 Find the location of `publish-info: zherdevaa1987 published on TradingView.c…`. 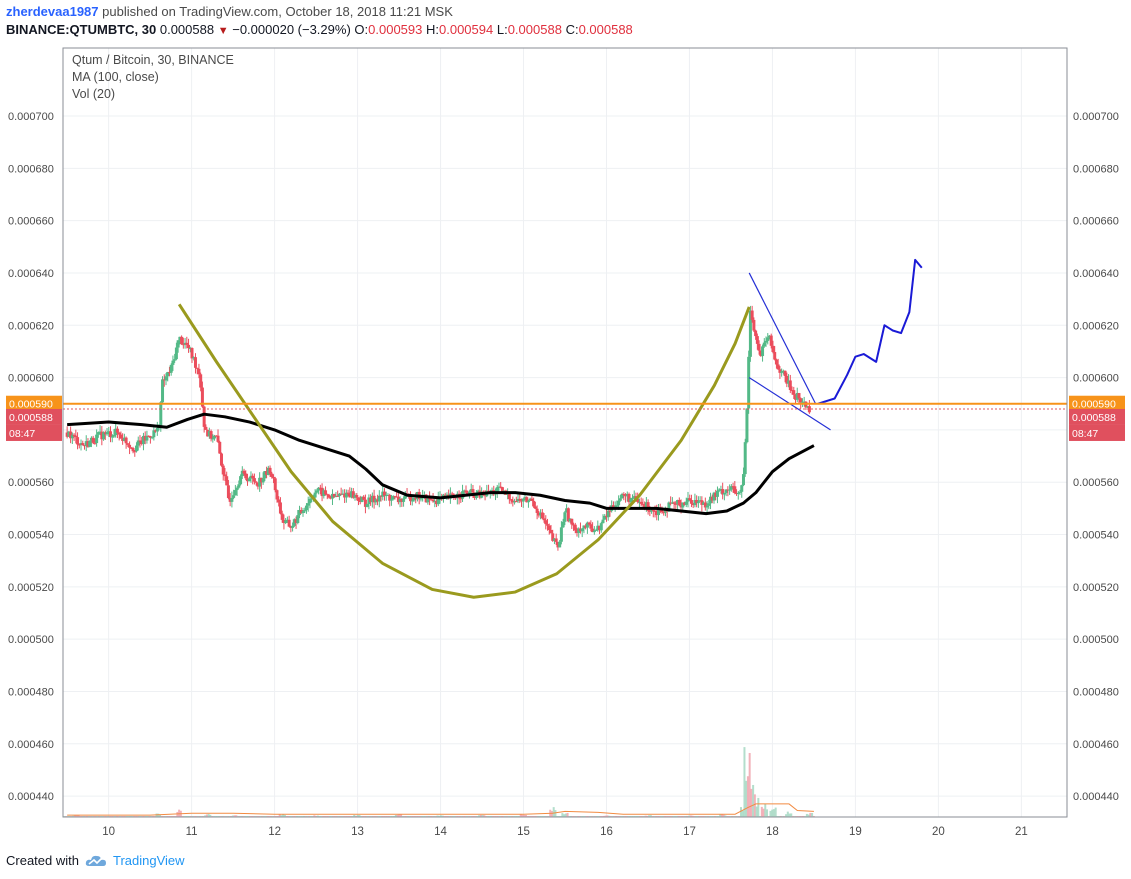

publish-info: zherdevaa1987 published on TradingView.c… is located at coordinates (229, 11).